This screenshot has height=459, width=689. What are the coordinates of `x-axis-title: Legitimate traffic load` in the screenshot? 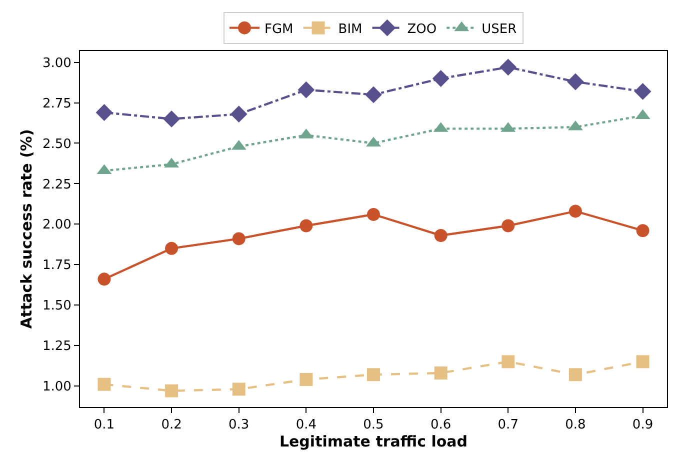 It's located at (373, 441).